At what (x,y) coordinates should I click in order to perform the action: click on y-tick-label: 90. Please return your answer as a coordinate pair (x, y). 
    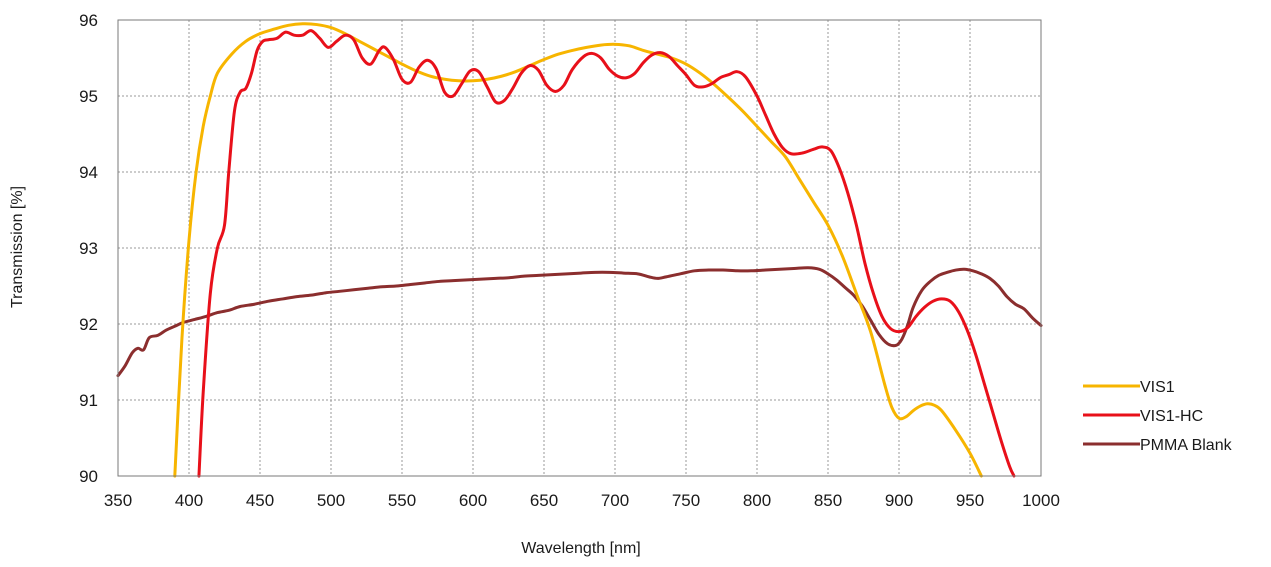
    Looking at the image, I should click on (88, 476).